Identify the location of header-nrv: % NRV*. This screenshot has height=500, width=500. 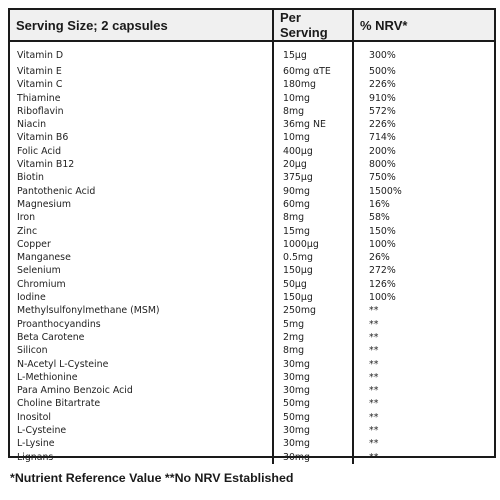
(423, 26).